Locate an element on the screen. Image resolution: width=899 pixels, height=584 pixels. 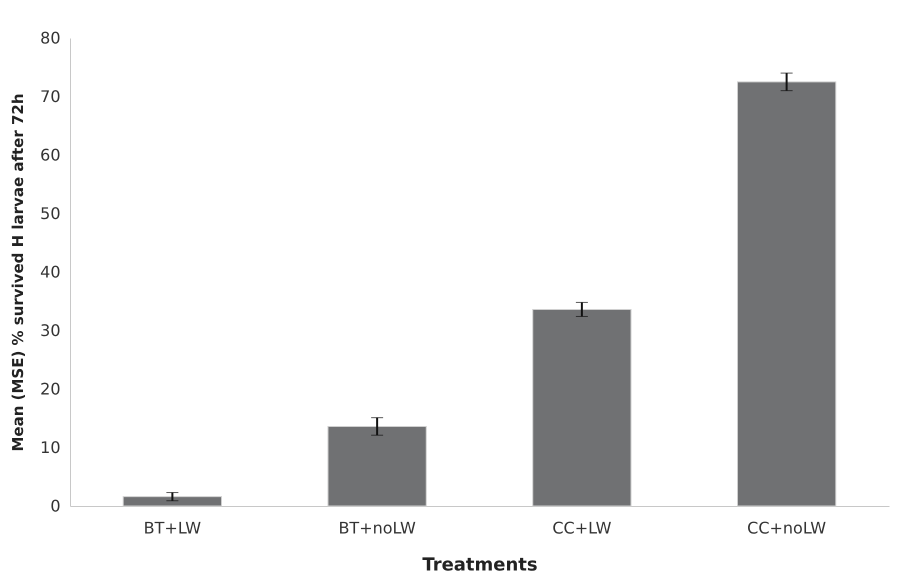
x-axis-title: Treatments is located at coordinates (480, 565).